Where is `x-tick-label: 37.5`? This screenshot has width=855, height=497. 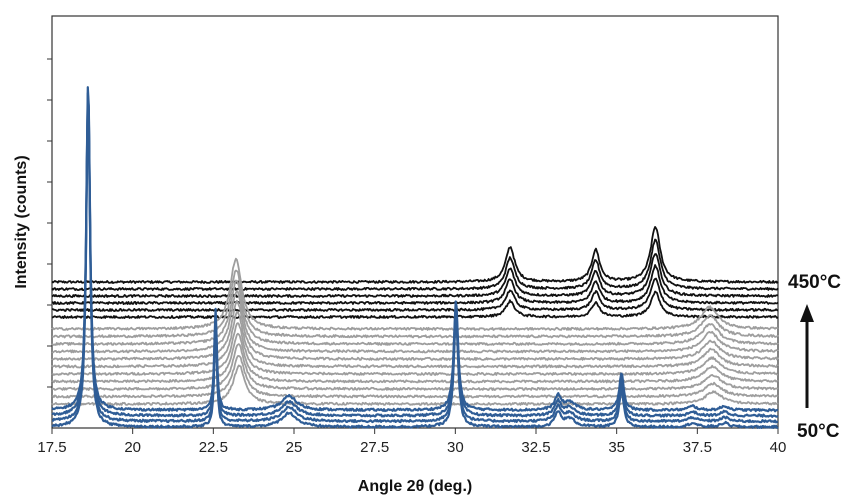
x-tick-label: 37.5 is located at coordinates (697, 447).